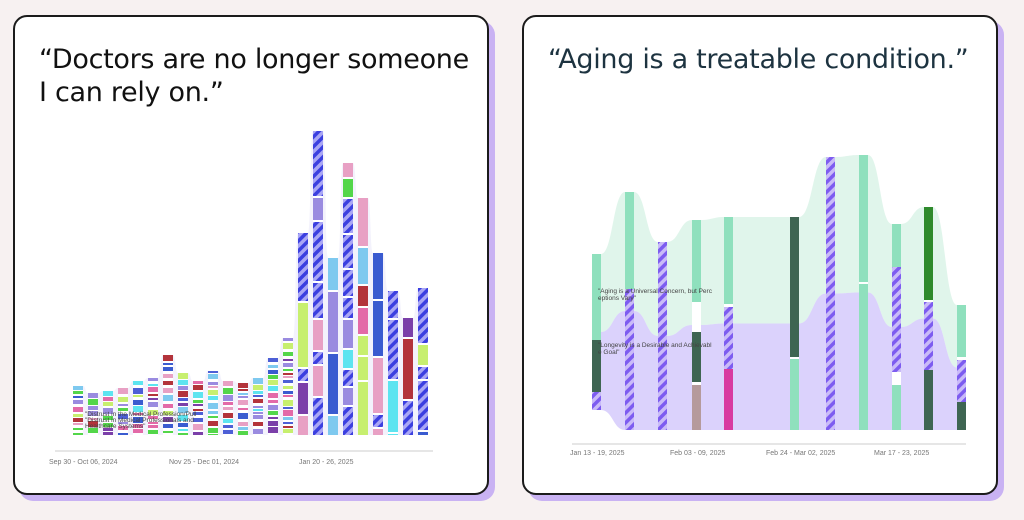  I want to click on x-tick-label: Jan 20 - 26, 2025, so click(326, 462).